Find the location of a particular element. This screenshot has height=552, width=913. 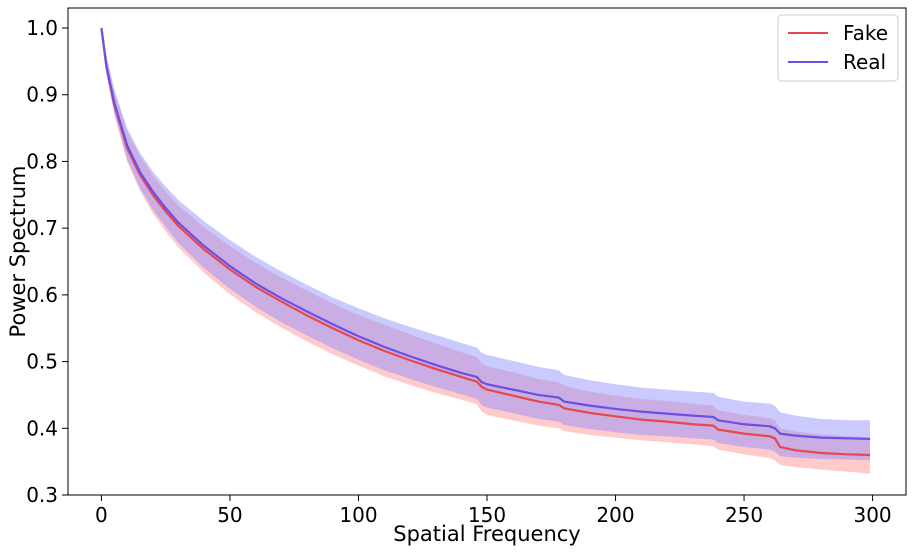

x-tick-label: 250 is located at coordinates (744, 515).